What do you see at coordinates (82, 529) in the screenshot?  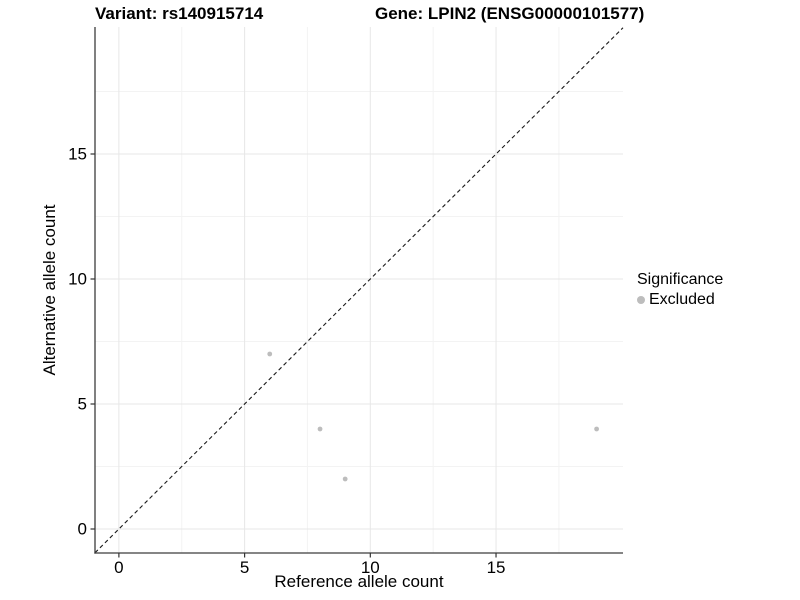 I see `y-tick-label: 0` at bounding box center [82, 529].